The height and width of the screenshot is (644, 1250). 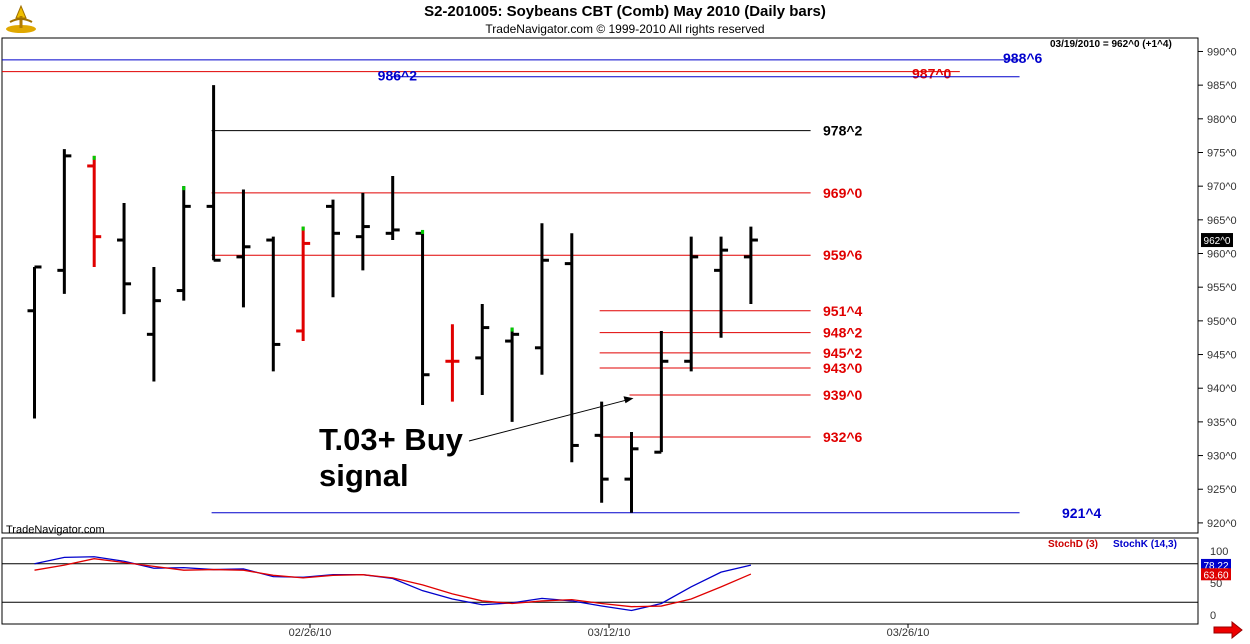 What do you see at coordinates (1073, 544) in the screenshot?
I see `legend-stochd: StochD (3)` at bounding box center [1073, 544].